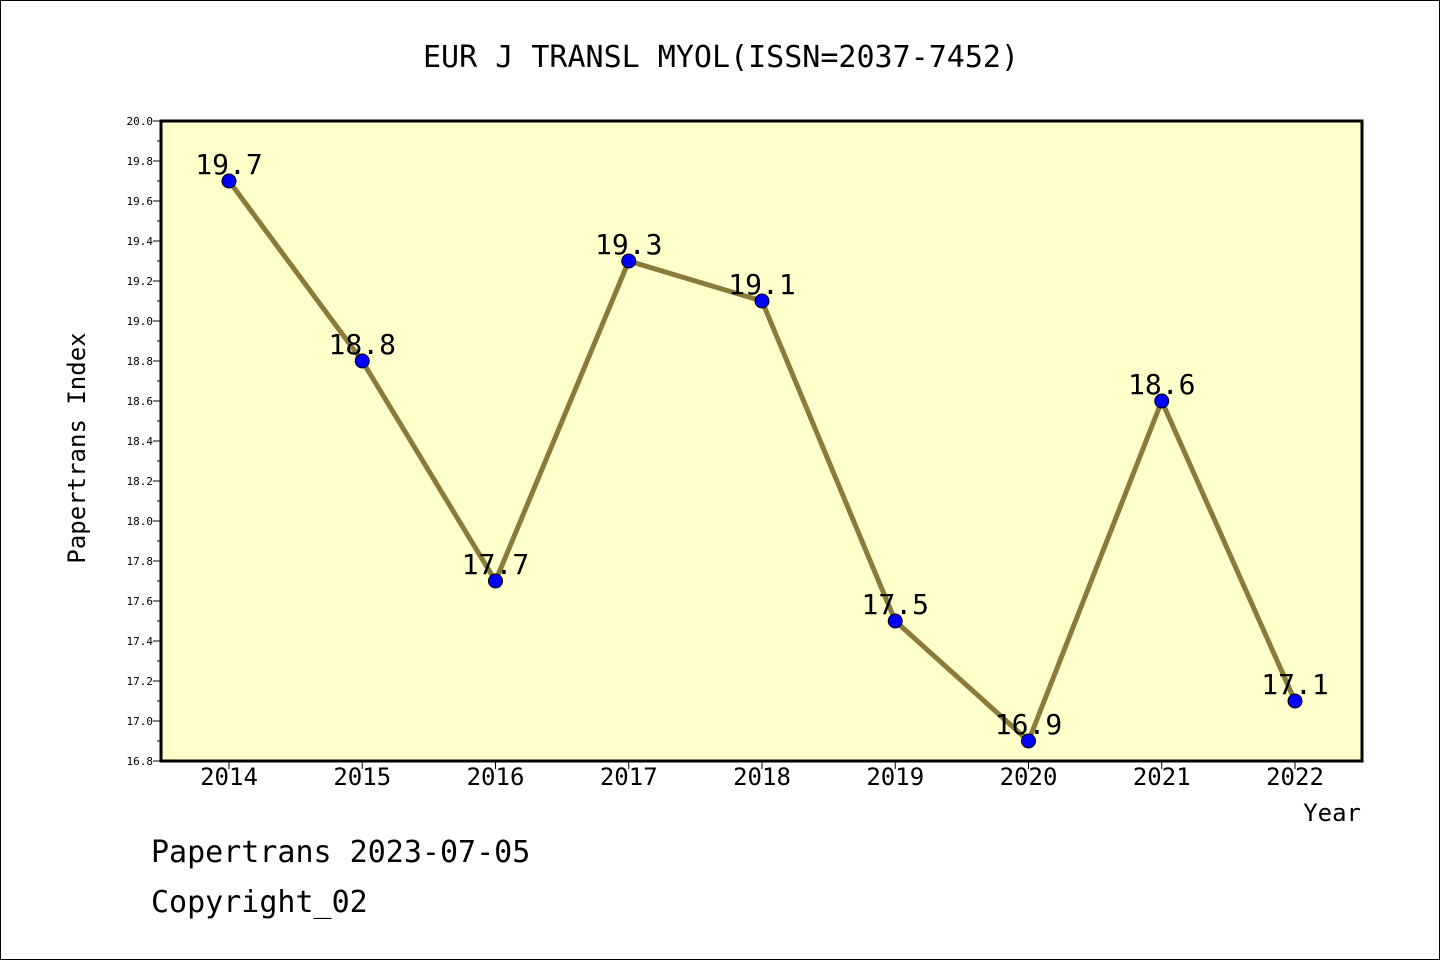  Describe the element at coordinates (140, 681) in the screenshot. I see `y-tick-label: 17.2` at that location.